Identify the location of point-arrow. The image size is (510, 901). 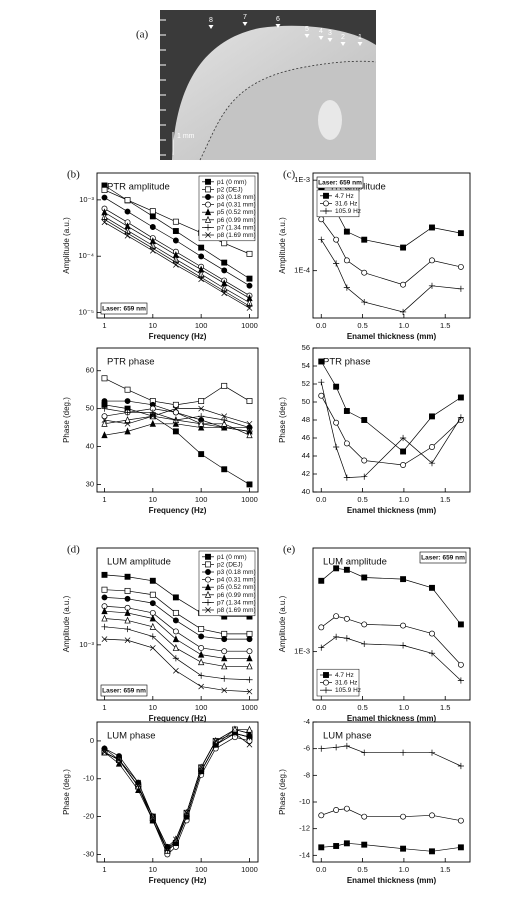
(360, 44).